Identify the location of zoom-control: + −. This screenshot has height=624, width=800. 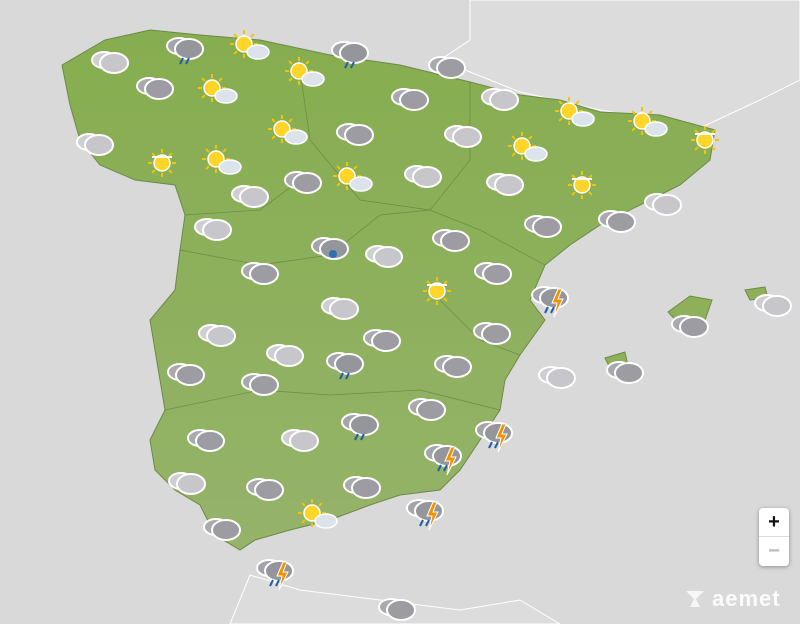
(774, 537).